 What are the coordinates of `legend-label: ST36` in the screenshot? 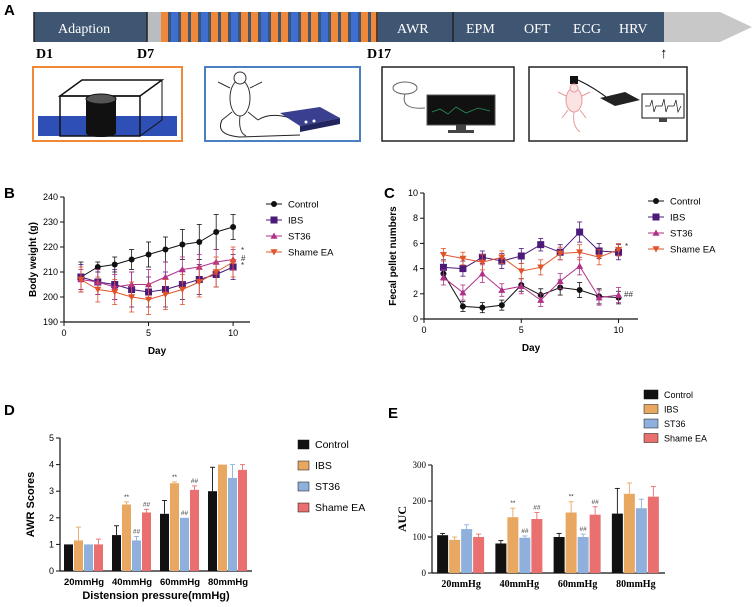 It's located at (327, 487).